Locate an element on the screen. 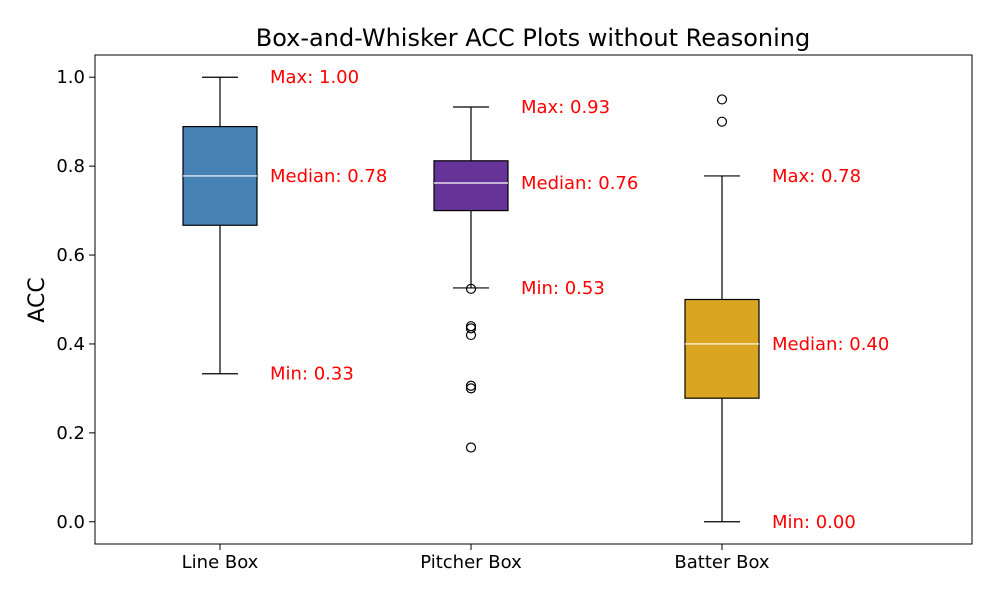  y-tick-label: 0.4 is located at coordinates (70, 344).